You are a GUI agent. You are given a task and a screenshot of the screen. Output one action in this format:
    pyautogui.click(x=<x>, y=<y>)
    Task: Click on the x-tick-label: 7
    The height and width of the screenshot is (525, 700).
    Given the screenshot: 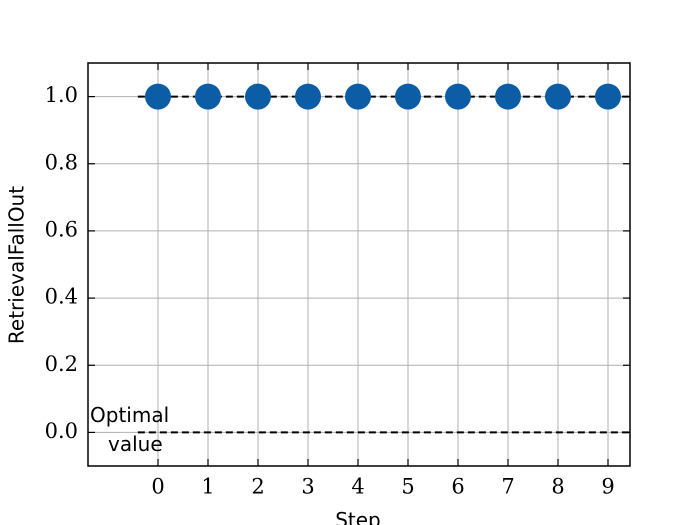 What is the action you would take?
    pyautogui.click(x=507, y=487)
    